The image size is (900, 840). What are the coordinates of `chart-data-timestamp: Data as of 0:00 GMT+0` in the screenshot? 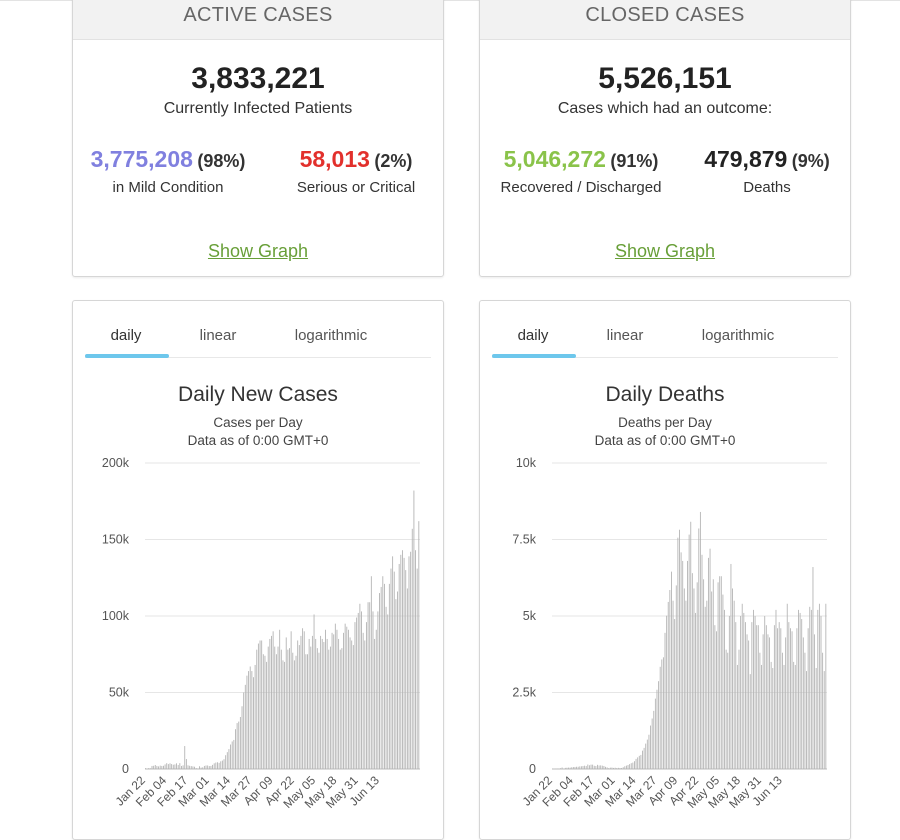 It's located at (258, 440).